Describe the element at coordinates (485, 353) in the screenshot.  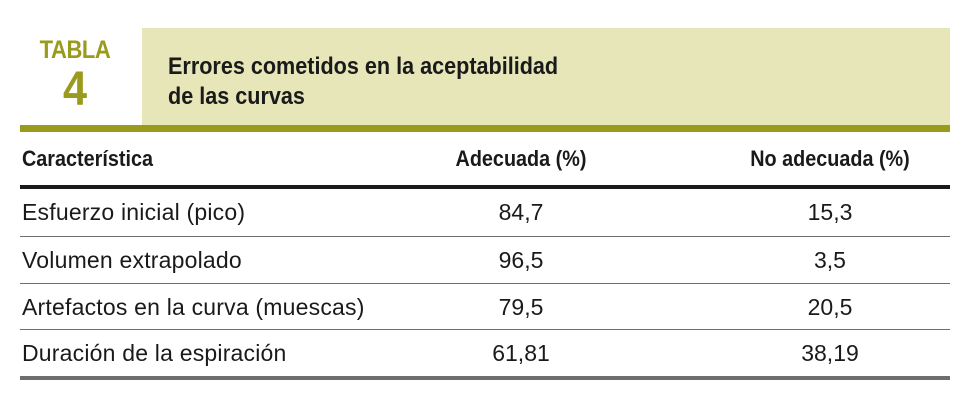
I see `table-row: Duración de la espiración 61,81 38,19` at that location.